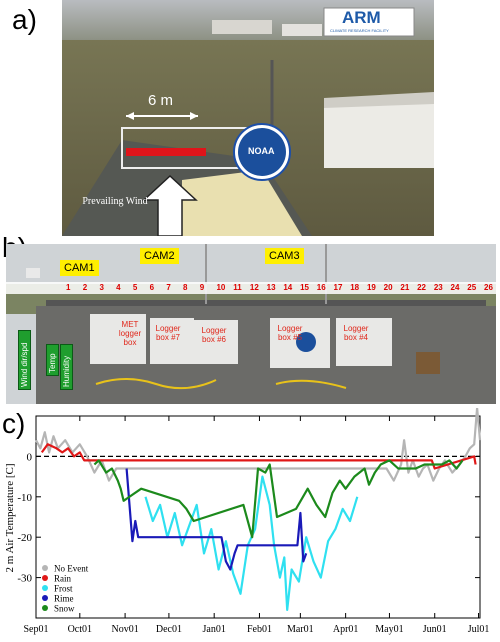  What do you see at coordinates (30, 457) in the screenshot?
I see `y-tick-label: 0` at bounding box center [30, 457].